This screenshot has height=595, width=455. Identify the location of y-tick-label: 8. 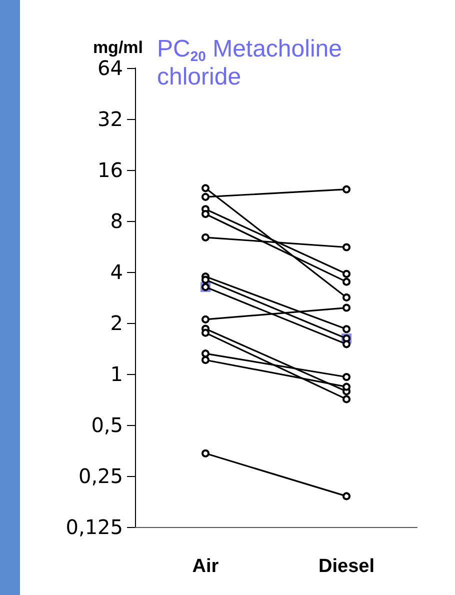
(116, 221).